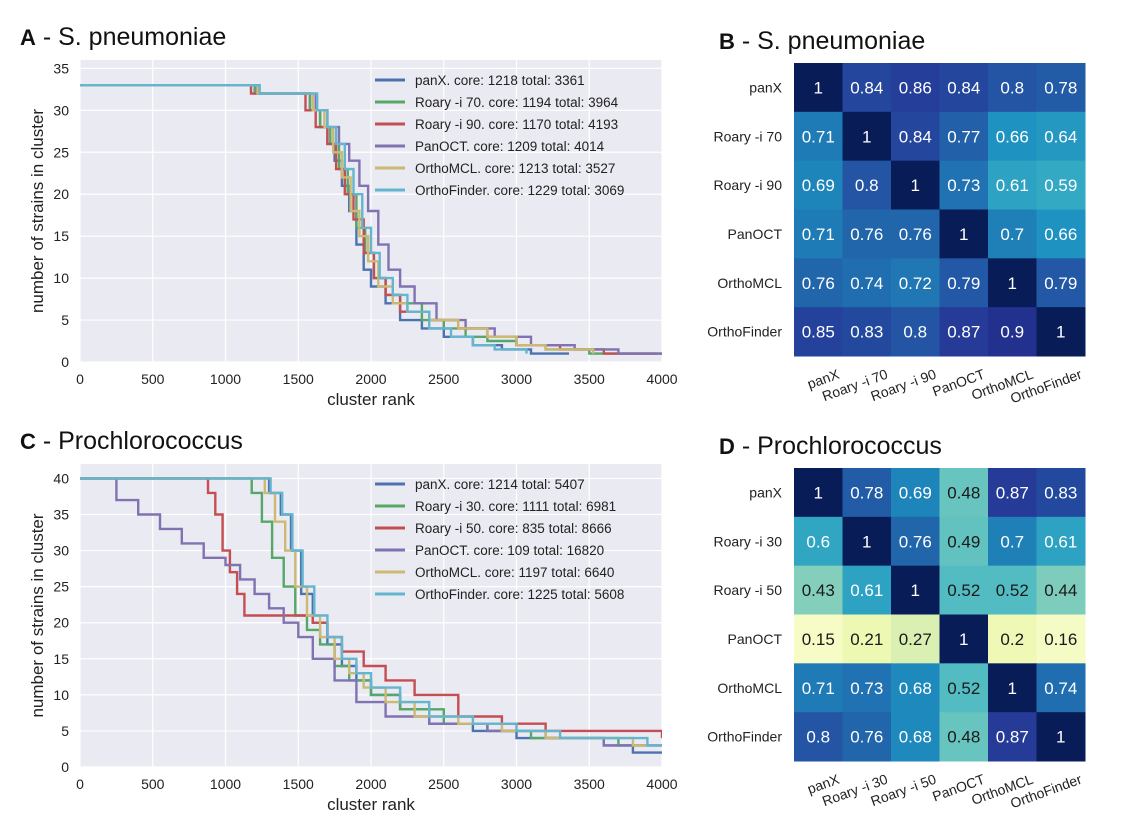 This screenshot has height=837, width=1122. I want to click on row-label: Roary -i 90, so click(748, 185).